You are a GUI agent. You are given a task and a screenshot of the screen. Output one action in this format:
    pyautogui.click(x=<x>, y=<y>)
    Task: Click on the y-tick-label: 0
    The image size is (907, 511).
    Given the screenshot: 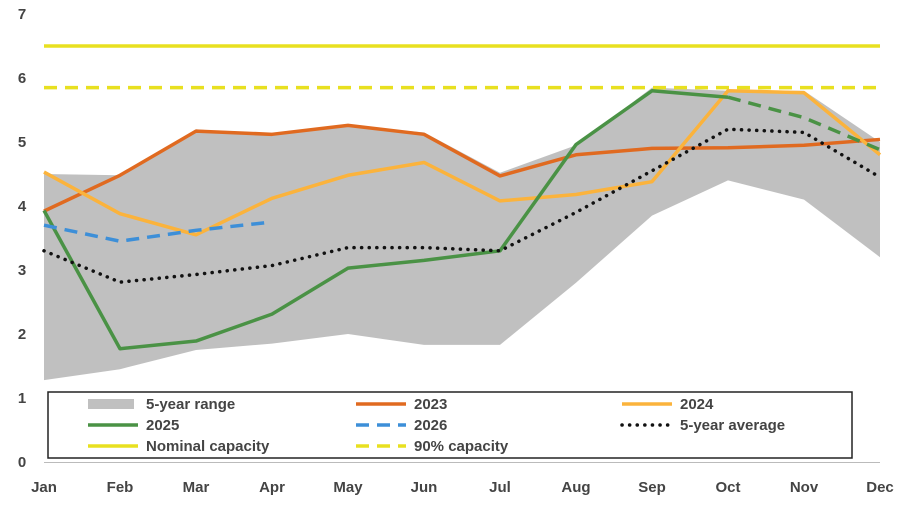 What is the action you would take?
    pyautogui.click(x=22, y=462)
    